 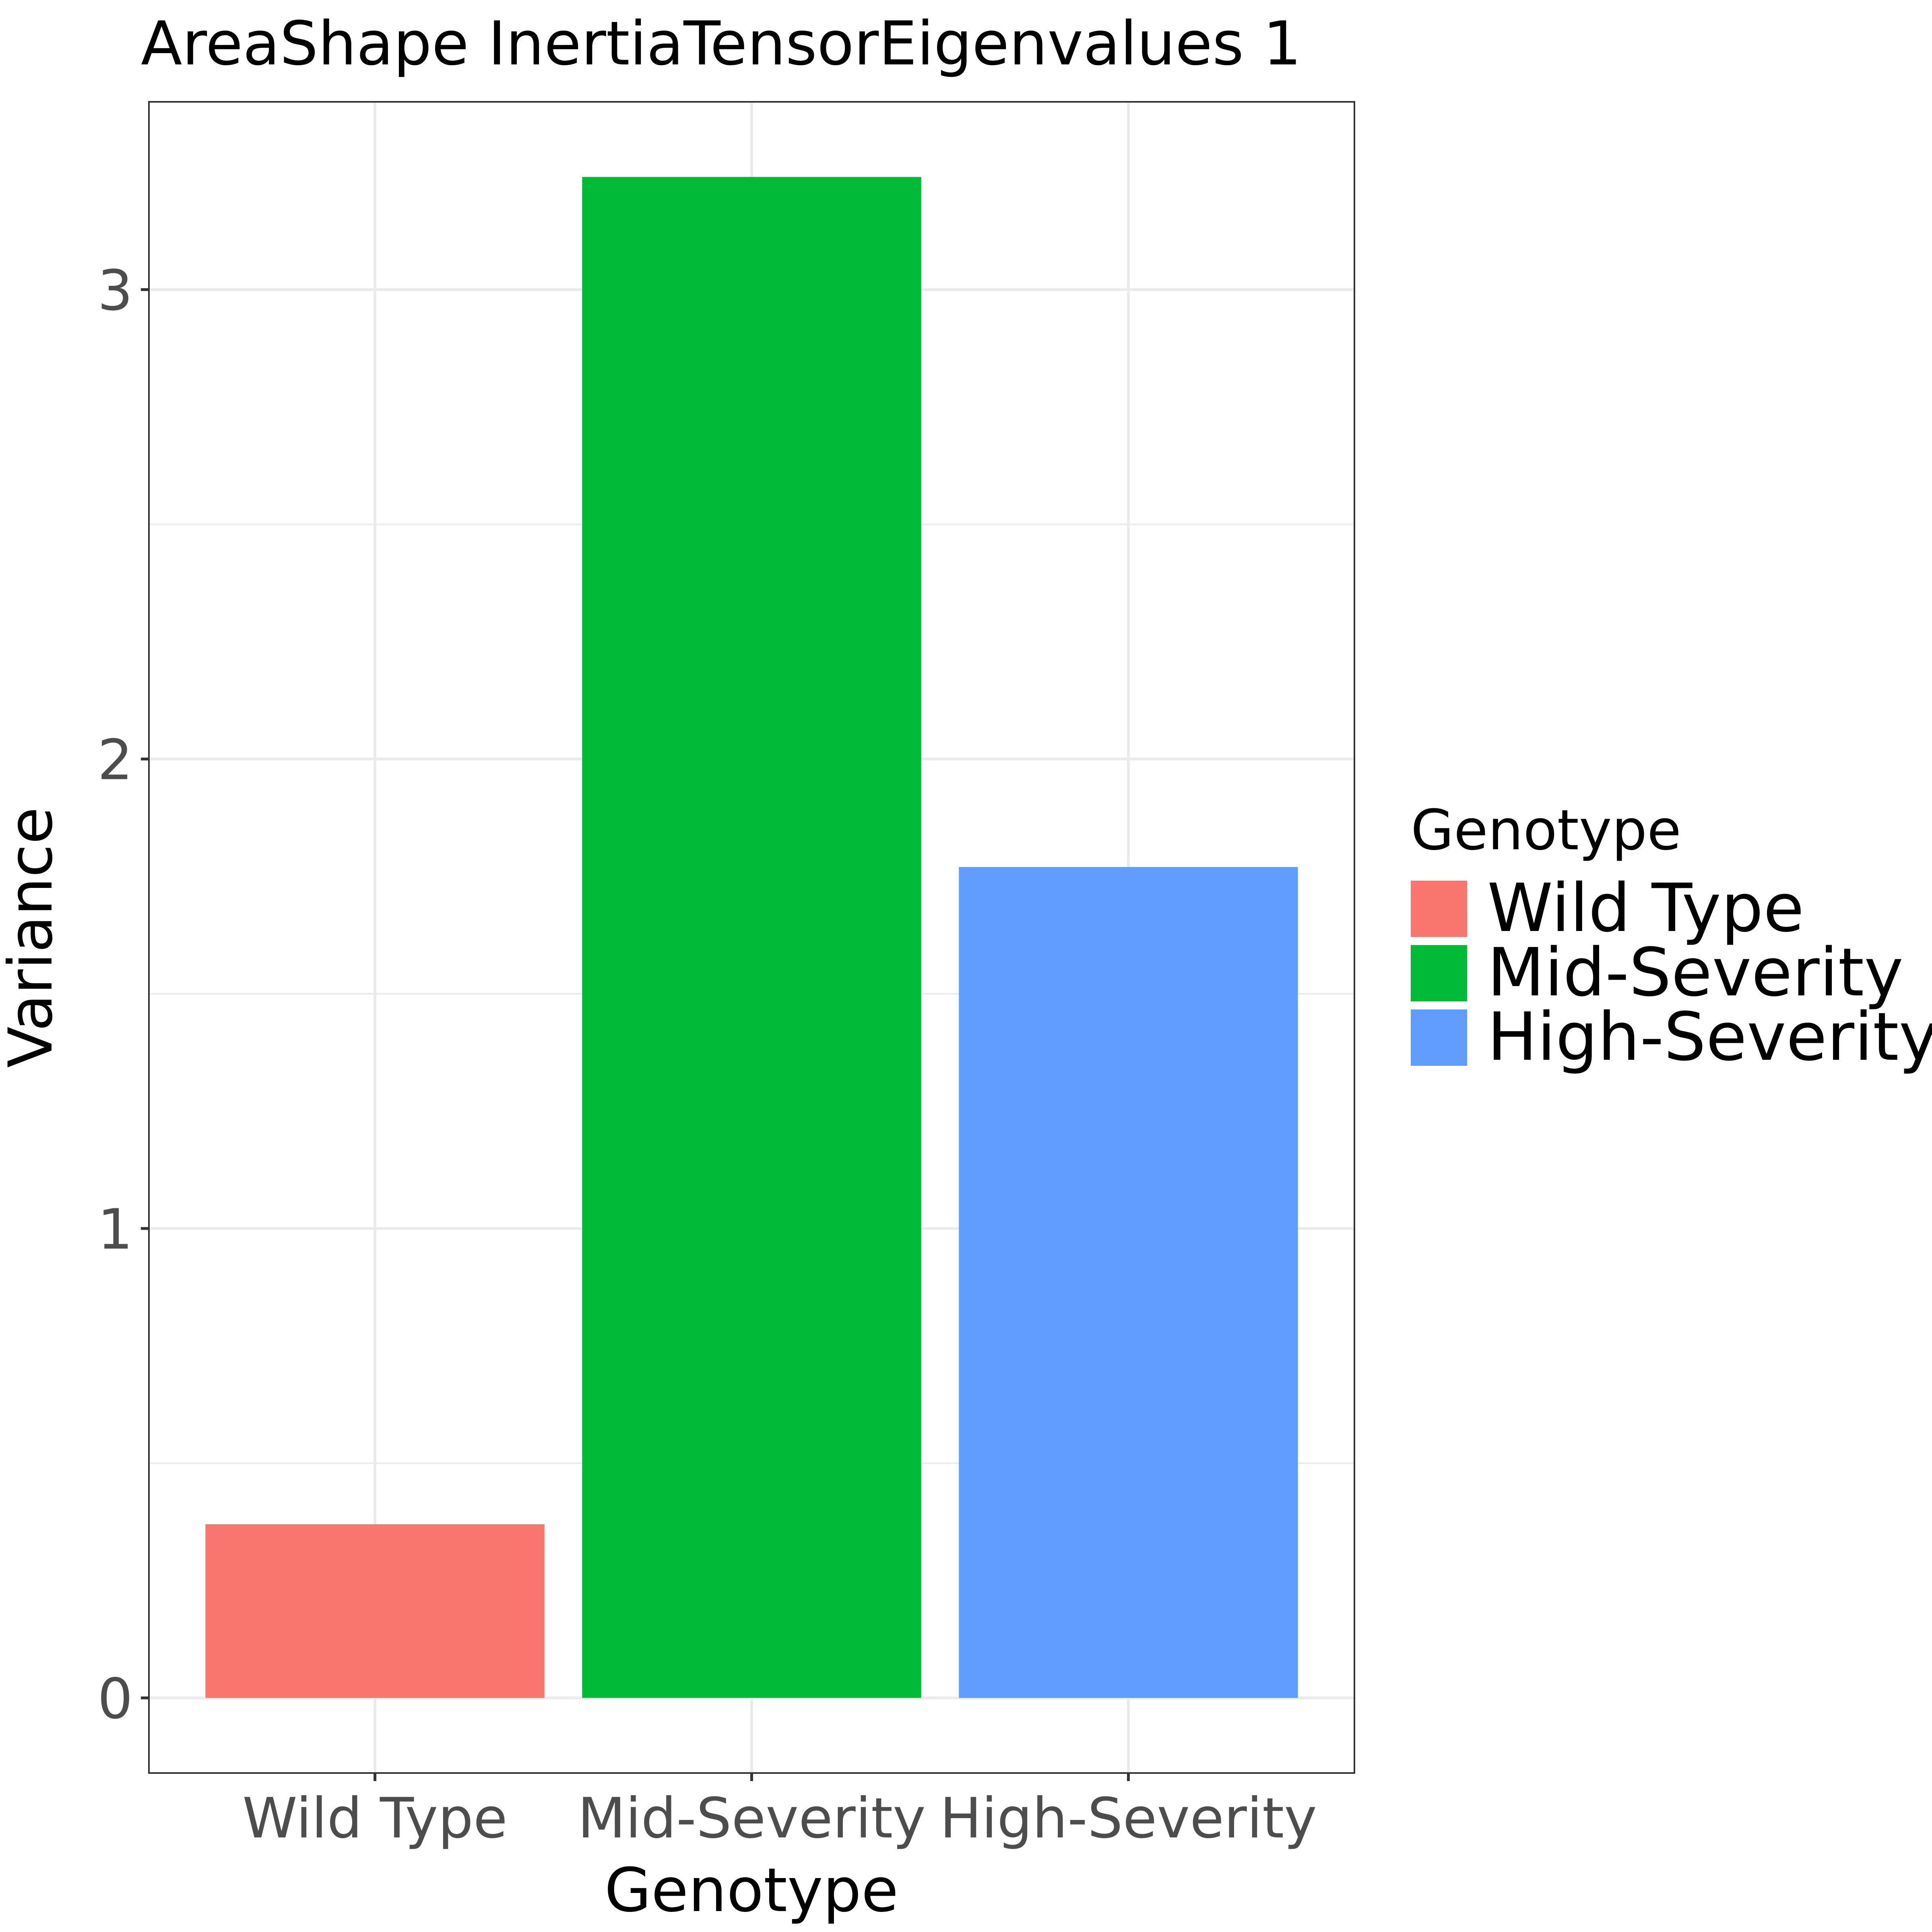 What do you see at coordinates (1695, 972) in the screenshot?
I see `legend-label: Mid-Severity` at bounding box center [1695, 972].